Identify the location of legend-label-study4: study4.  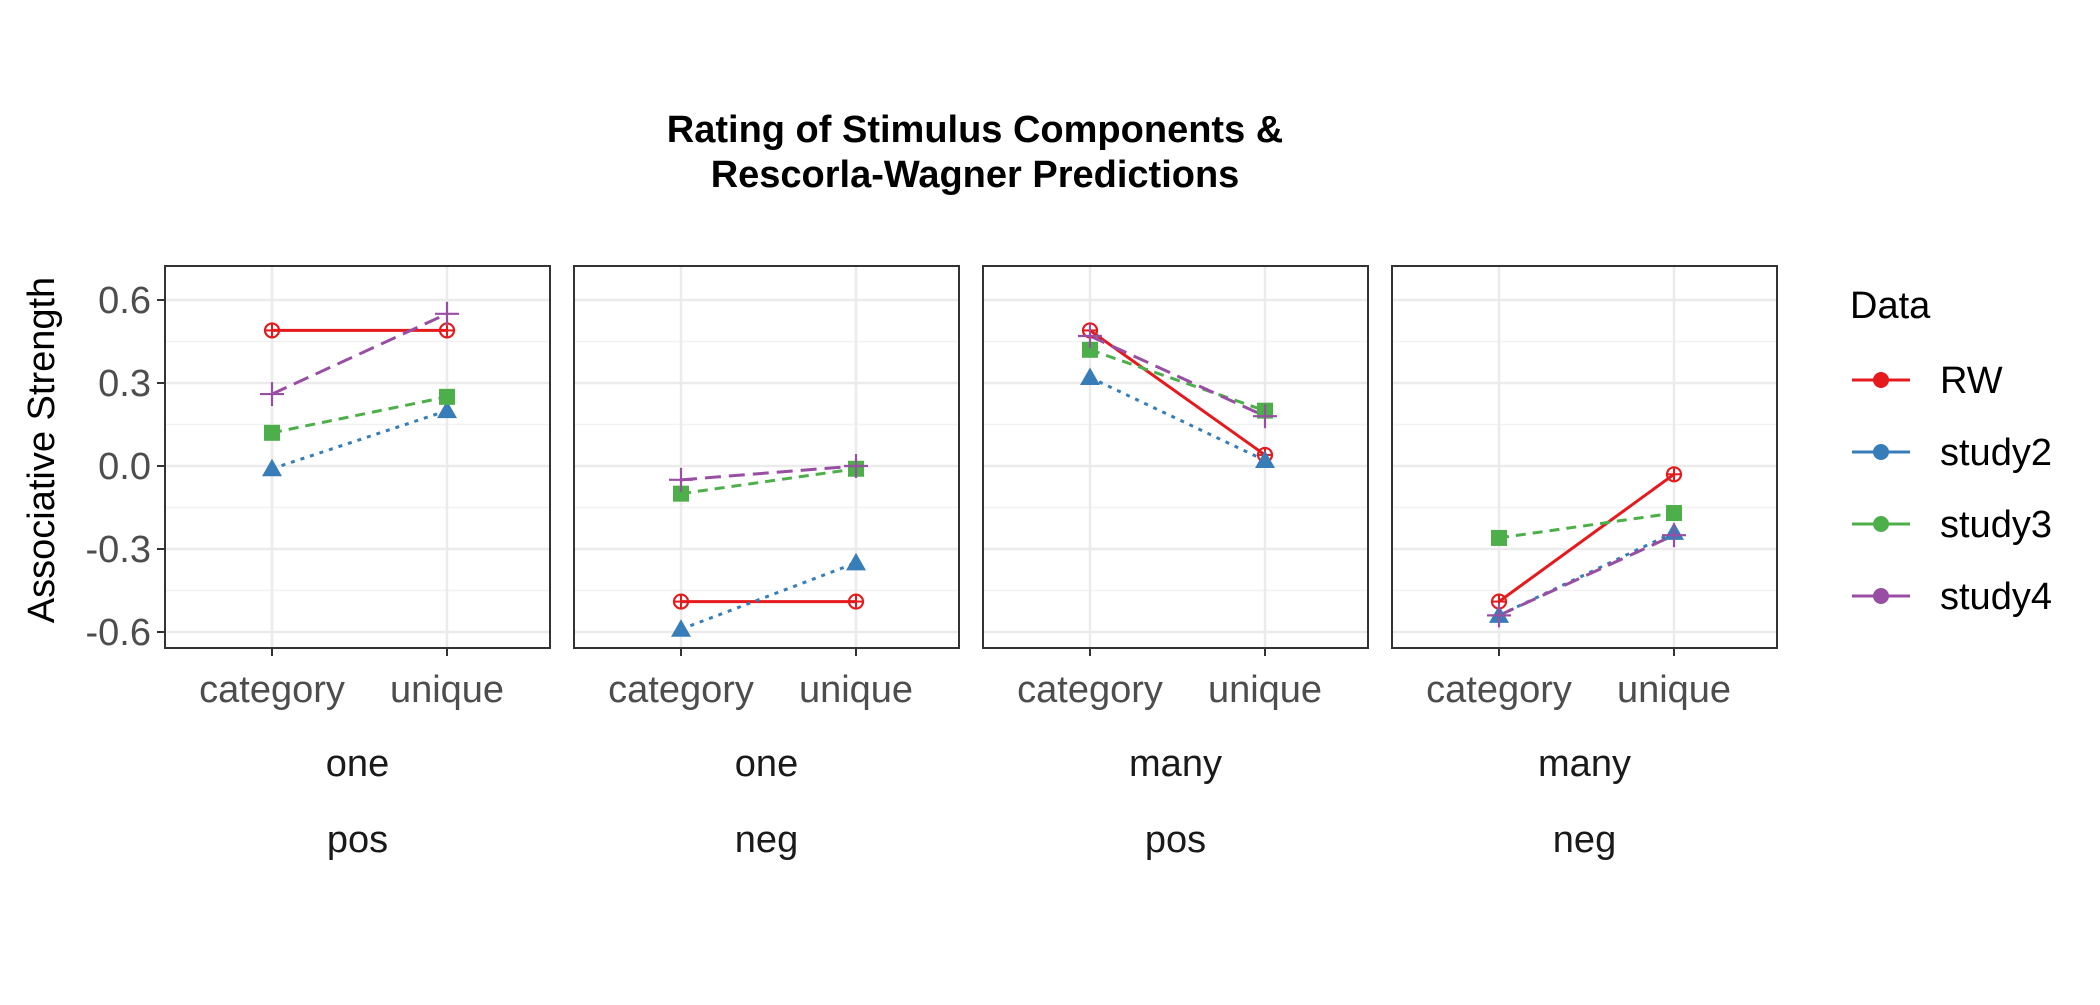
(1996, 597).